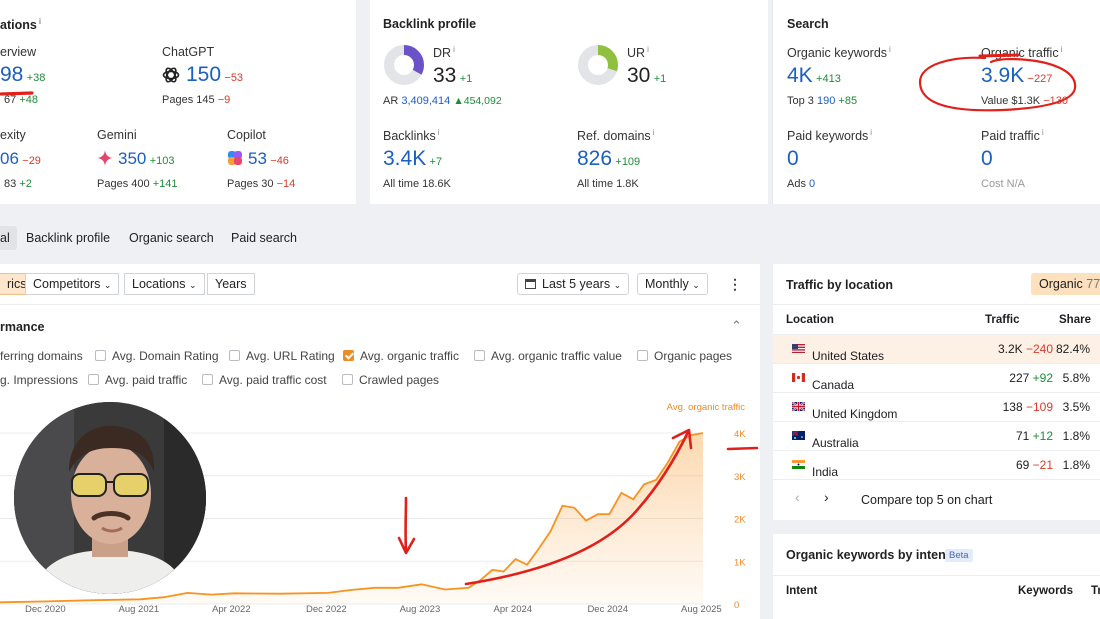 This screenshot has width=1100, height=619. Describe the element at coordinates (797, 497) in the screenshot. I see `prev-arrow-icon: ‹` at that location.